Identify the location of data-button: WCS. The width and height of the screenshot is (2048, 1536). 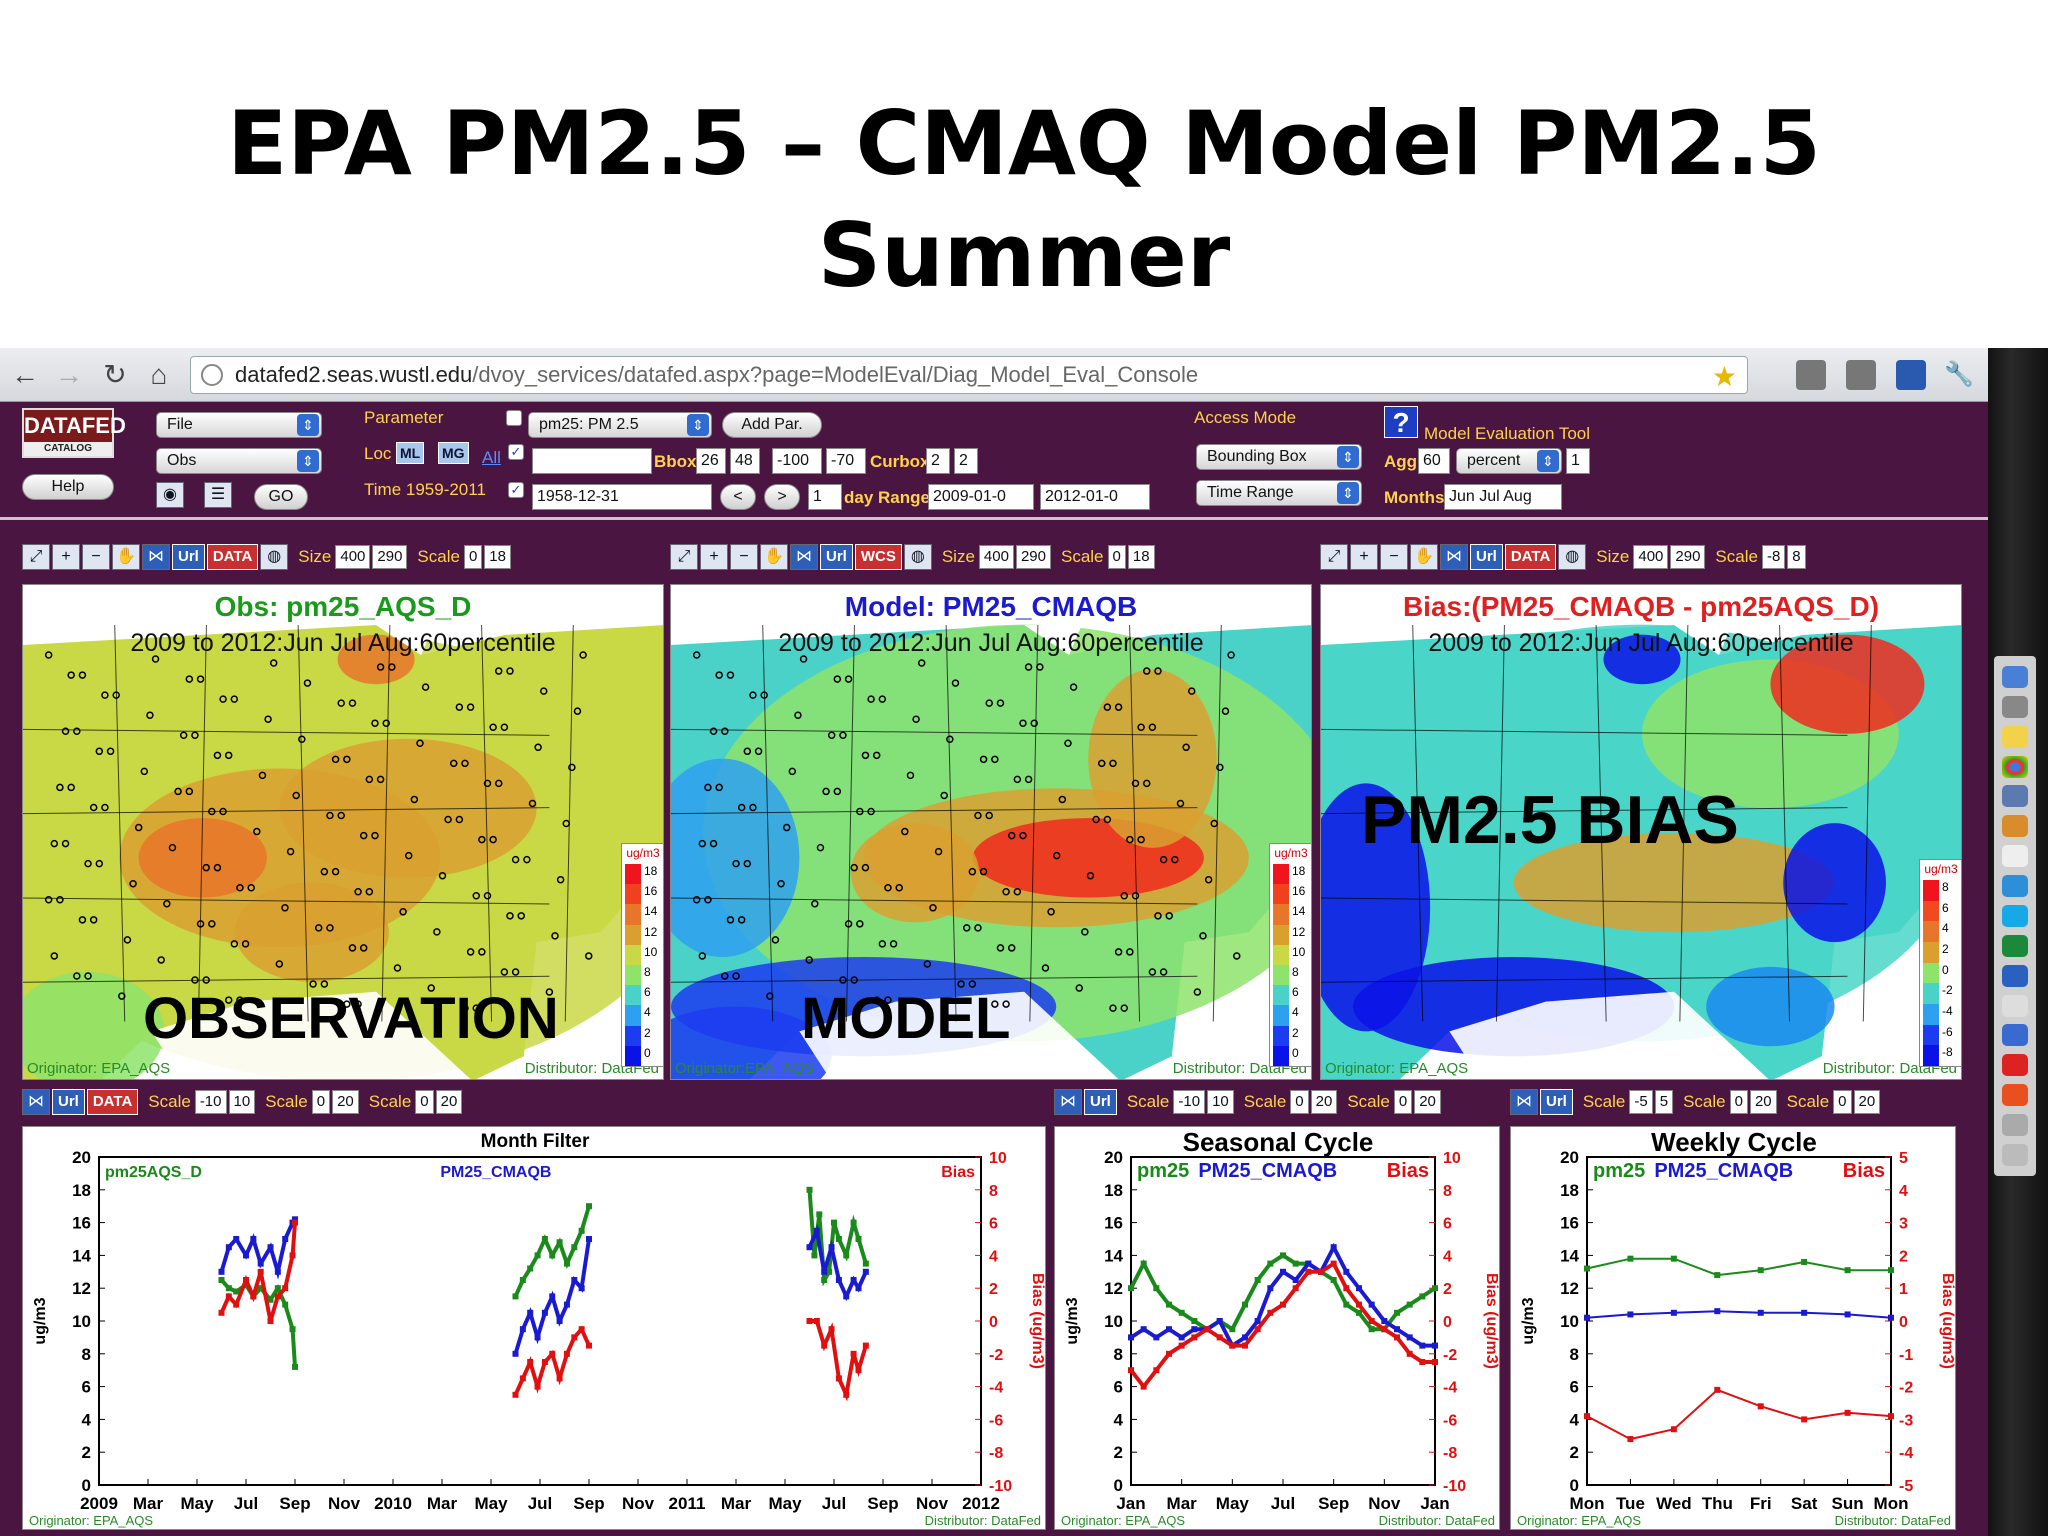
(878, 557).